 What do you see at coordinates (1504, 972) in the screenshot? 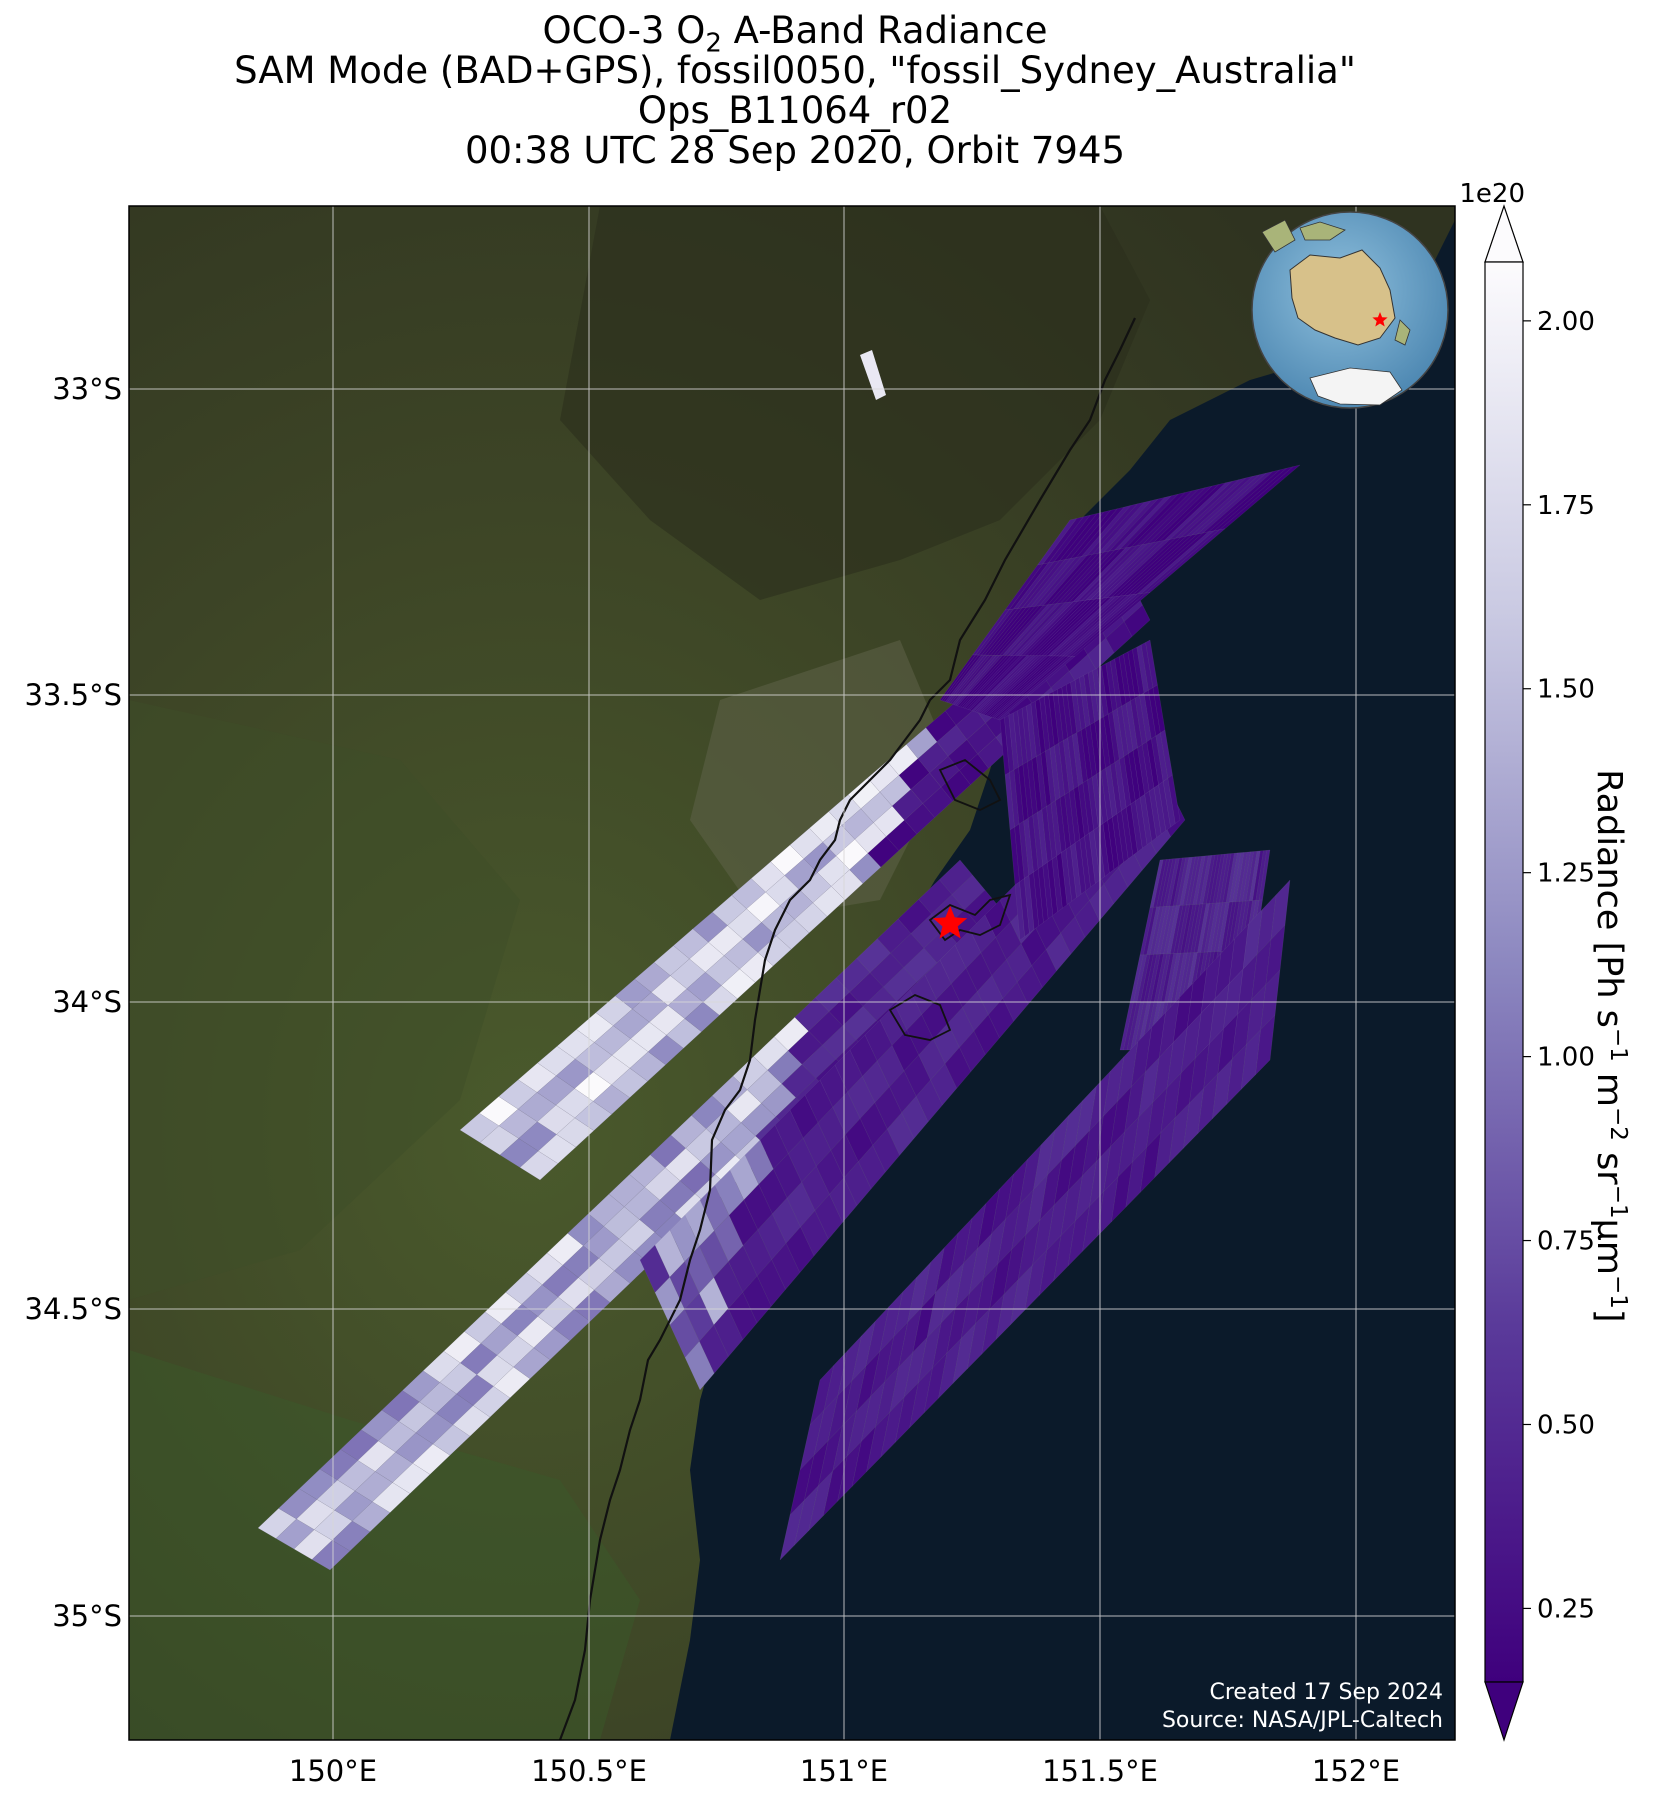
I see `colorbar-bar` at bounding box center [1504, 972].